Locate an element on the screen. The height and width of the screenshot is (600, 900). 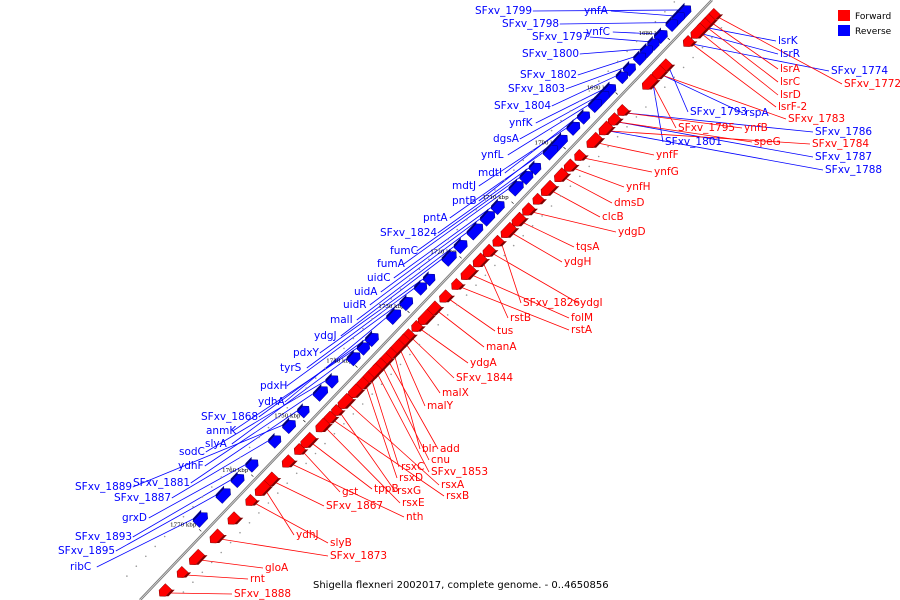
gene-label-uida: uidA is located at coordinates (366, 292).